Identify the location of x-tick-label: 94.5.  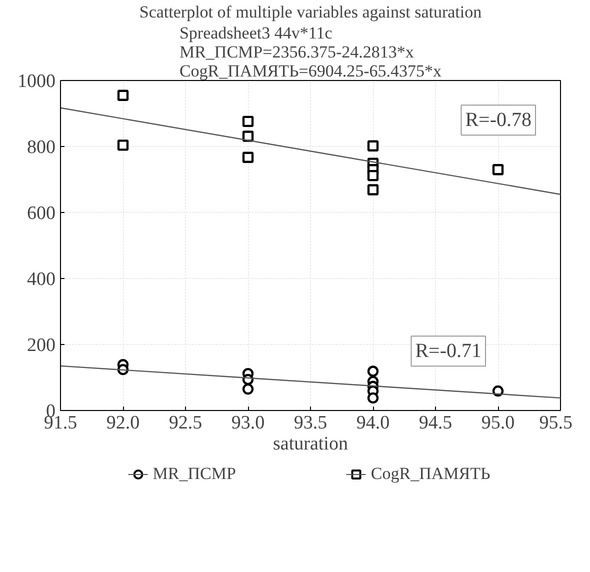
(435, 423).